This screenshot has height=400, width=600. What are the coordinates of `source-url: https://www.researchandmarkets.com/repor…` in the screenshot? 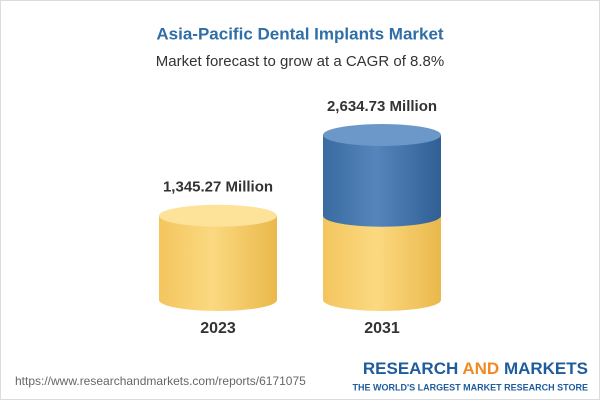 It's located at (160, 381).